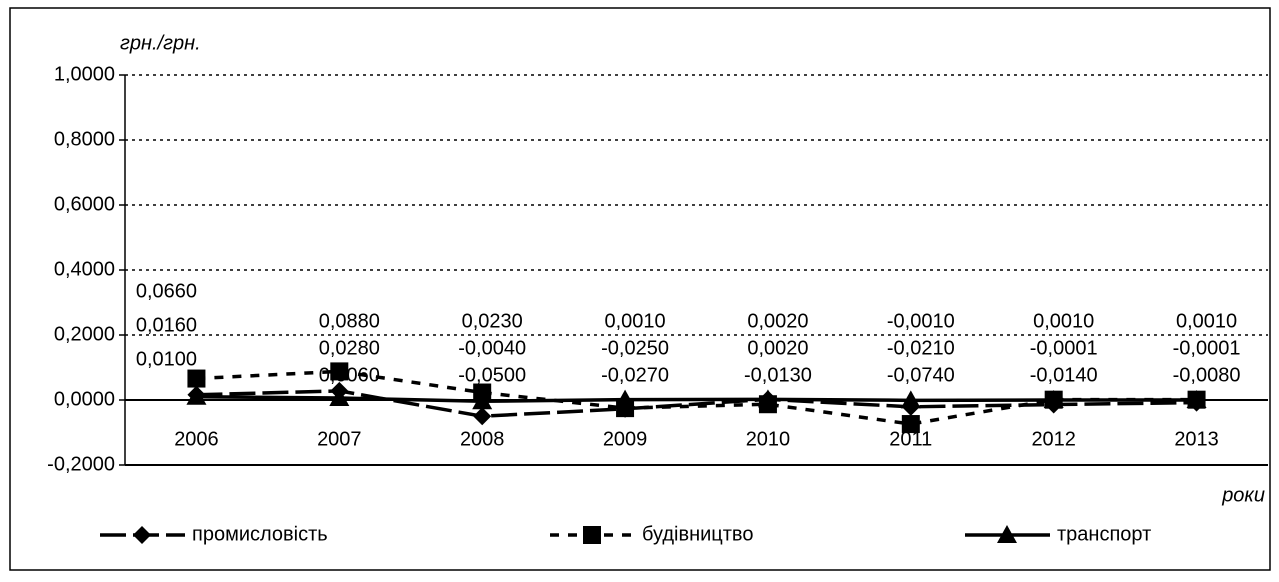 The width and height of the screenshot is (1279, 582). Describe the element at coordinates (84, 269) in the screenshot. I see `y-tick-label: 0,4000` at that location.